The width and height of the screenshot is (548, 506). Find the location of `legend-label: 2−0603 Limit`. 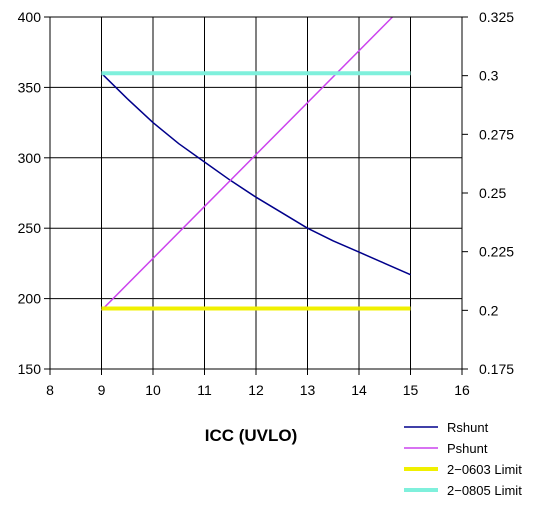

legend-label: 2−0603 Limit is located at coordinates (484, 469).